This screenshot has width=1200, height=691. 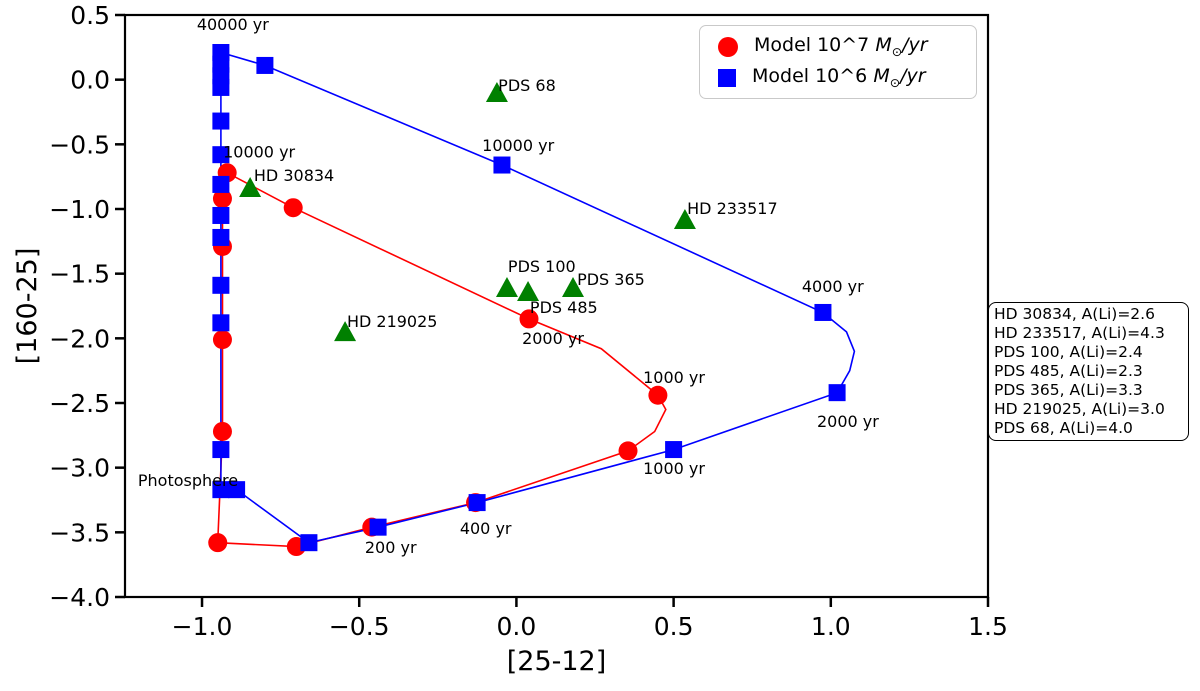 What do you see at coordinates (79, 338) in the screenshot?
I see `y-tick-label: −2.0` at bounding box center [79, 338].